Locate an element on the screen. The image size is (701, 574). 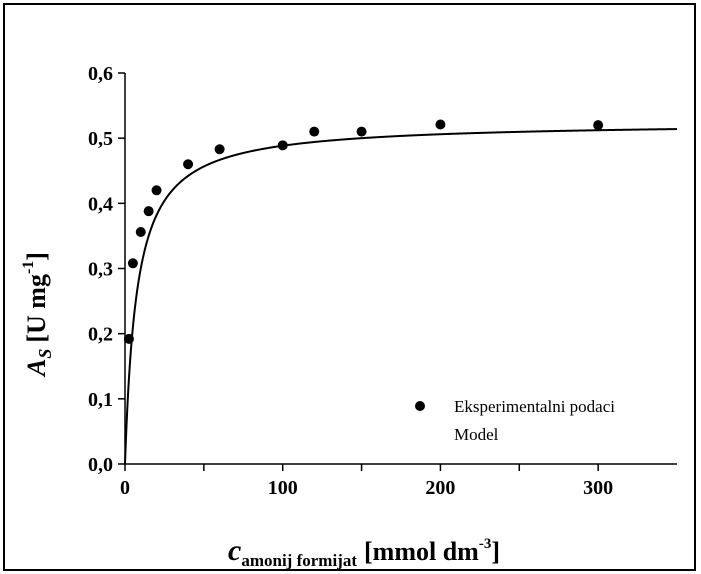
y-tick-label: 0,1 is located at coordinates (100, 400).